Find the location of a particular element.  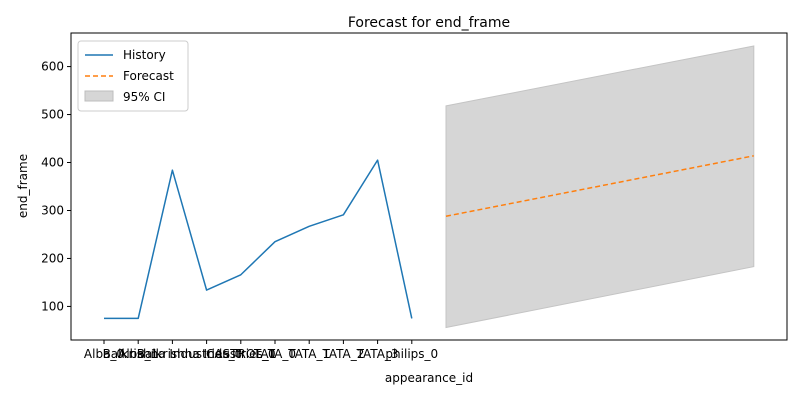

x-tick-label: Balkrishna Industries_0 is located at coordinates (173, 354).